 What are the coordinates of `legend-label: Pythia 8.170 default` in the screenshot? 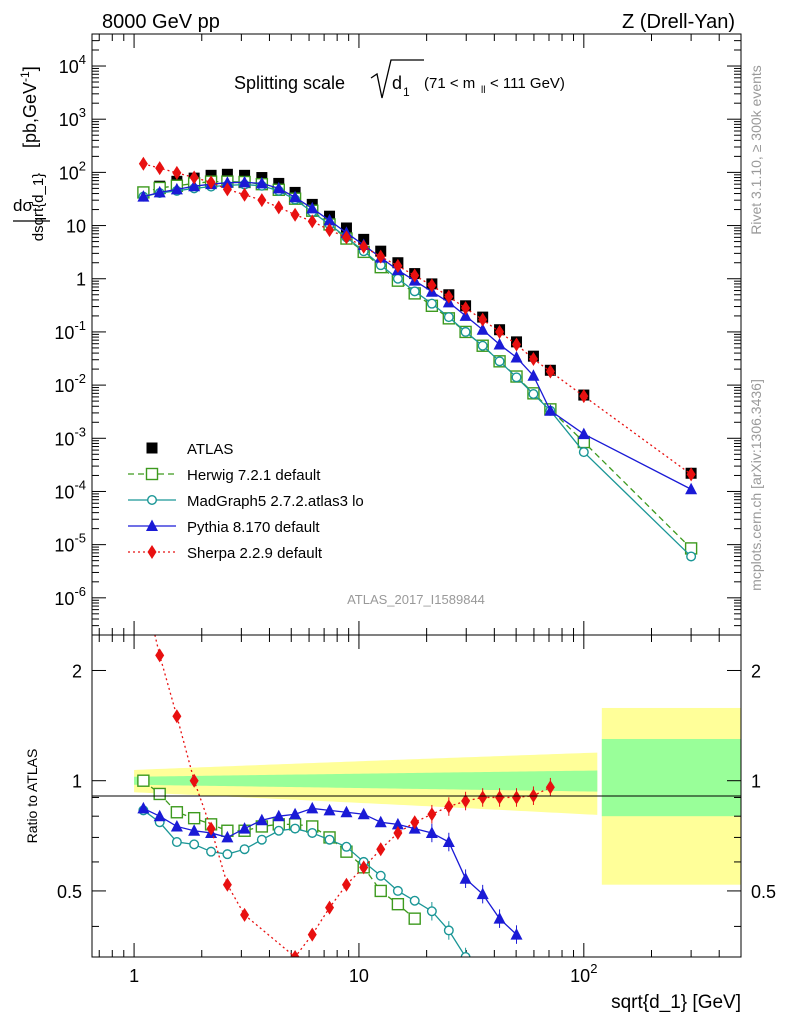 It's located at (253, 527).